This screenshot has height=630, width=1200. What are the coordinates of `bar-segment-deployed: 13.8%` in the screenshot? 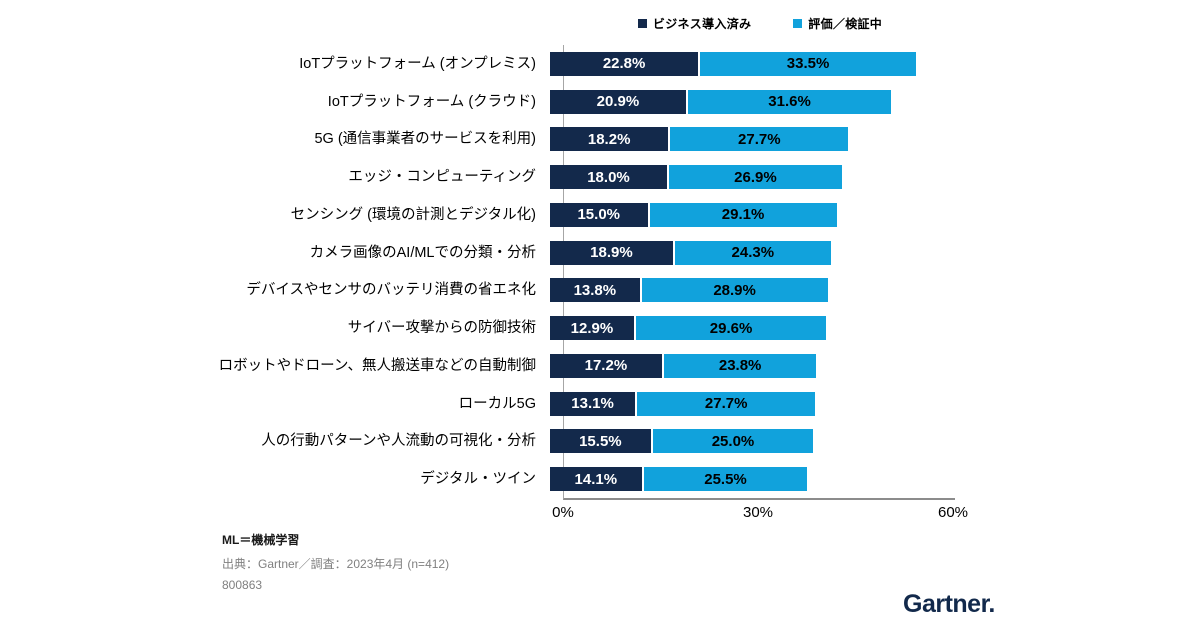 It's located at (595, 290).